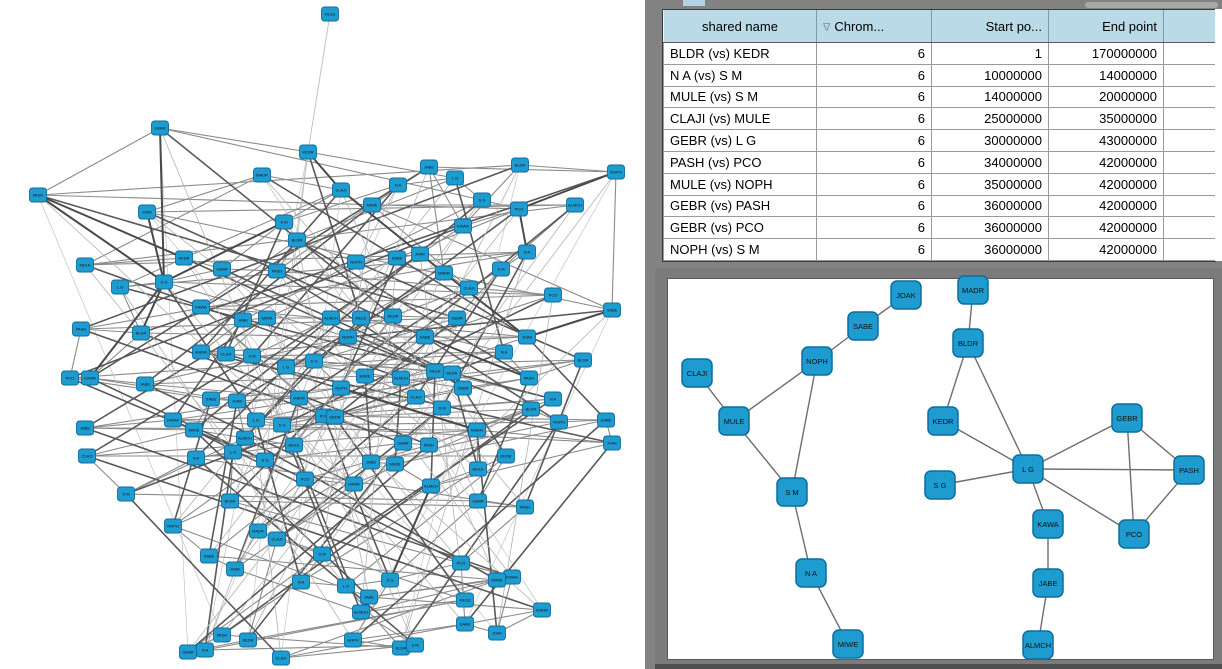 Image resolution: width=1222 pixels, height=669 pixels. What do you see at coordinates (734, 421) in the screenshot?
I see `detail-node: MULE` at bounding box center [734, 421].